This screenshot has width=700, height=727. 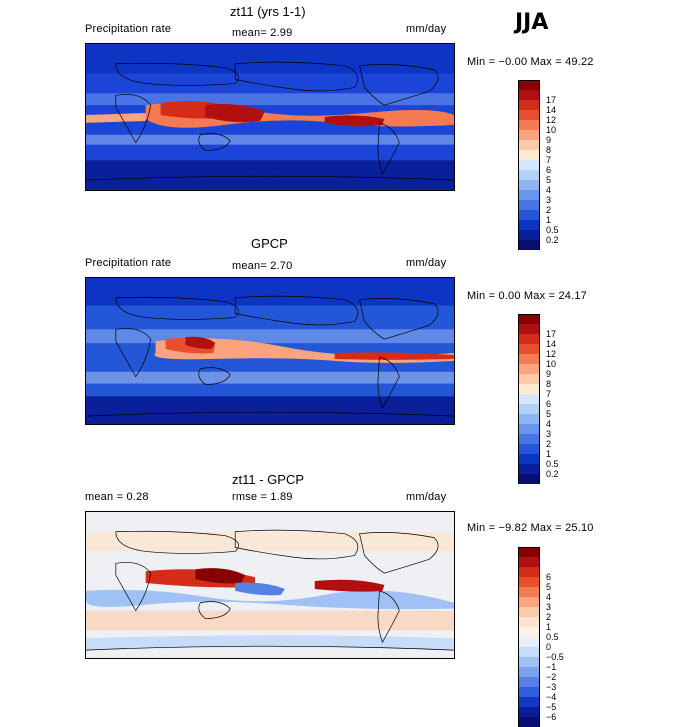 What do you see at coordinates (555, 657) in the screenshot?
I see `colorbar-tick-label: −0.5` at bounding box center [555, 657].